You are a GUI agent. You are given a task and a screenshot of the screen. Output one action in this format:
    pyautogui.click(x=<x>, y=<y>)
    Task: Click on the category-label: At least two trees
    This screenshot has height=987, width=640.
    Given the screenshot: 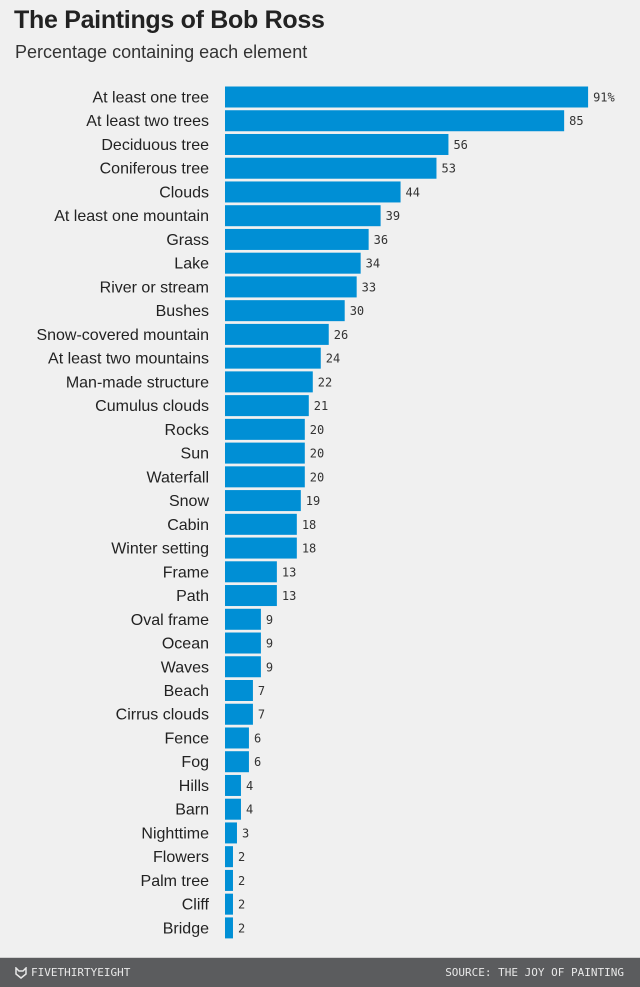 What is the action you would take?
    pyautogui.click(x=147, y=121)
    